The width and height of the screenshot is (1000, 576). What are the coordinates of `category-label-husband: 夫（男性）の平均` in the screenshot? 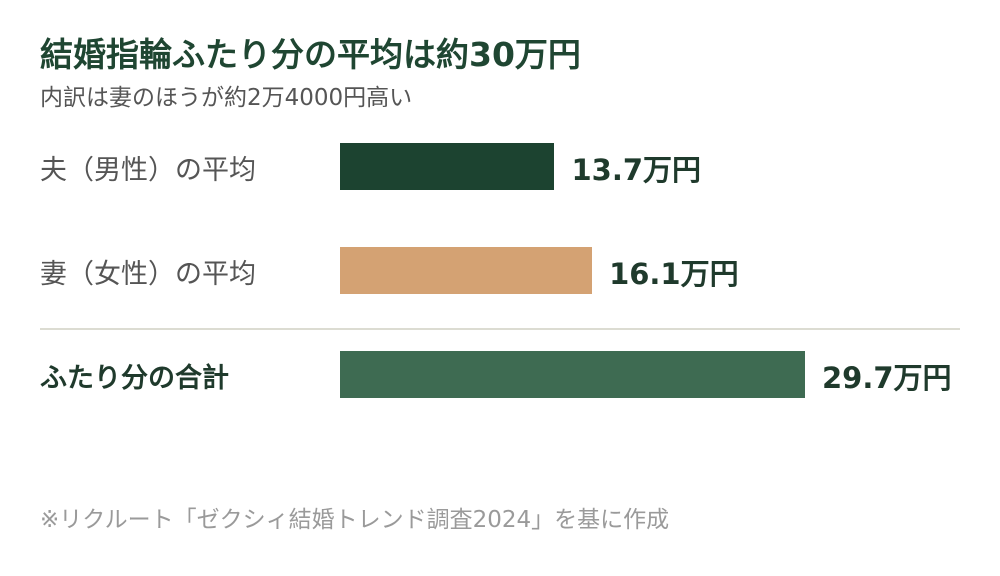 It's located at (148, 170).